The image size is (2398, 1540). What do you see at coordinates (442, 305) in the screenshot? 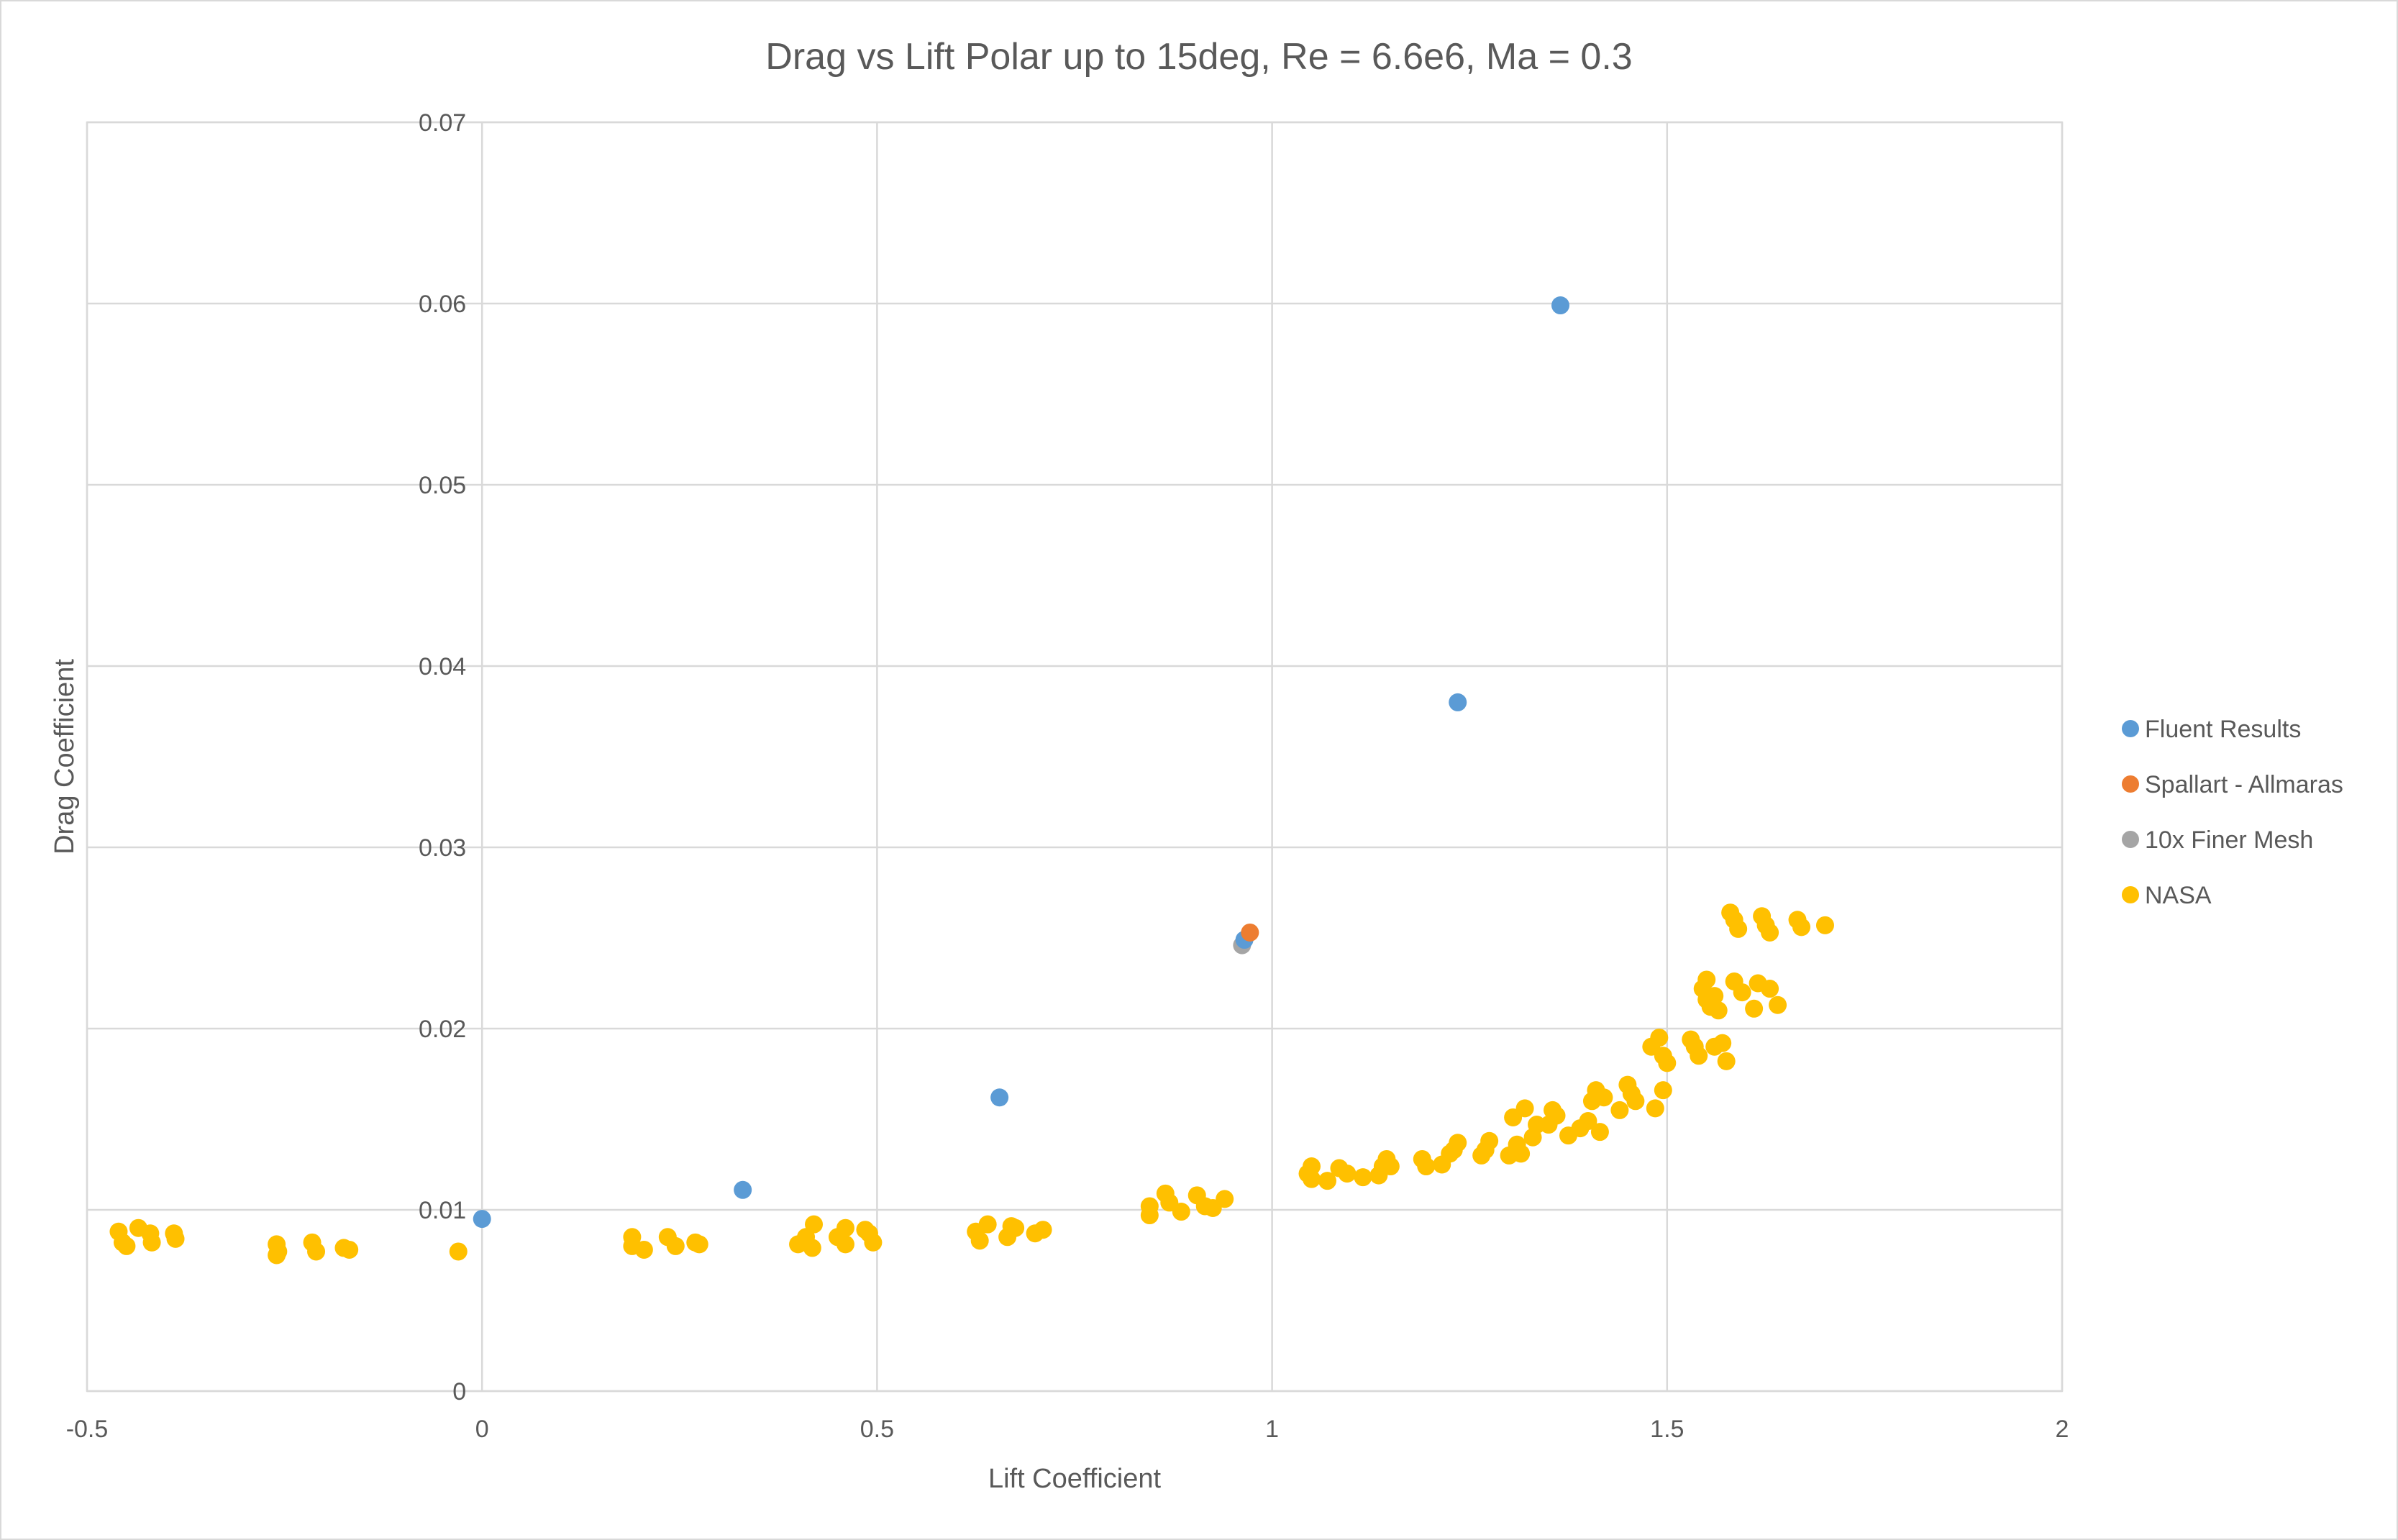
I see `y-tick-label: 0.06` at bounding box center [442, 305].